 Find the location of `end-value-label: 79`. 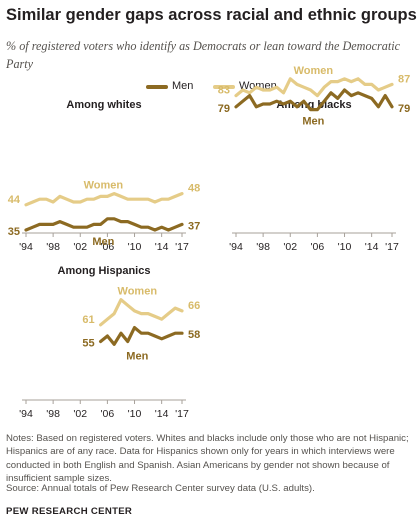

end-value-label: 79 is located at coordinates (404, 109).